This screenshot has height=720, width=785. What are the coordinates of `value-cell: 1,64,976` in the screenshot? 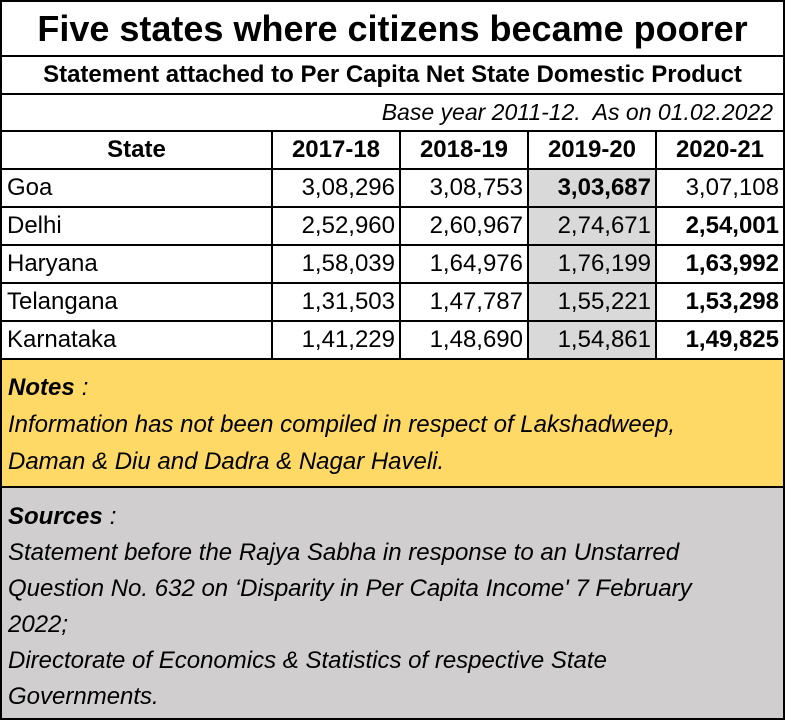 It's located at (463, 264).